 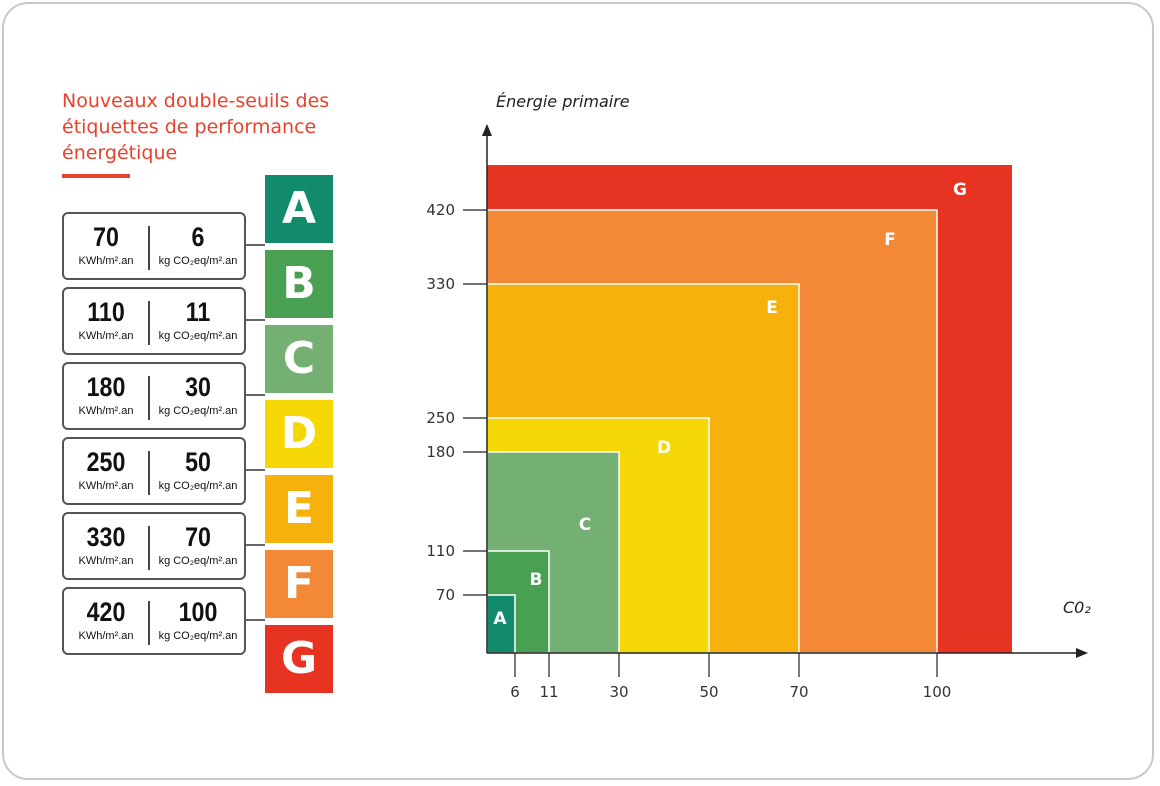 I want to click on energy-threshold: 70 KWh/m².an, so click(x=106, y=241).